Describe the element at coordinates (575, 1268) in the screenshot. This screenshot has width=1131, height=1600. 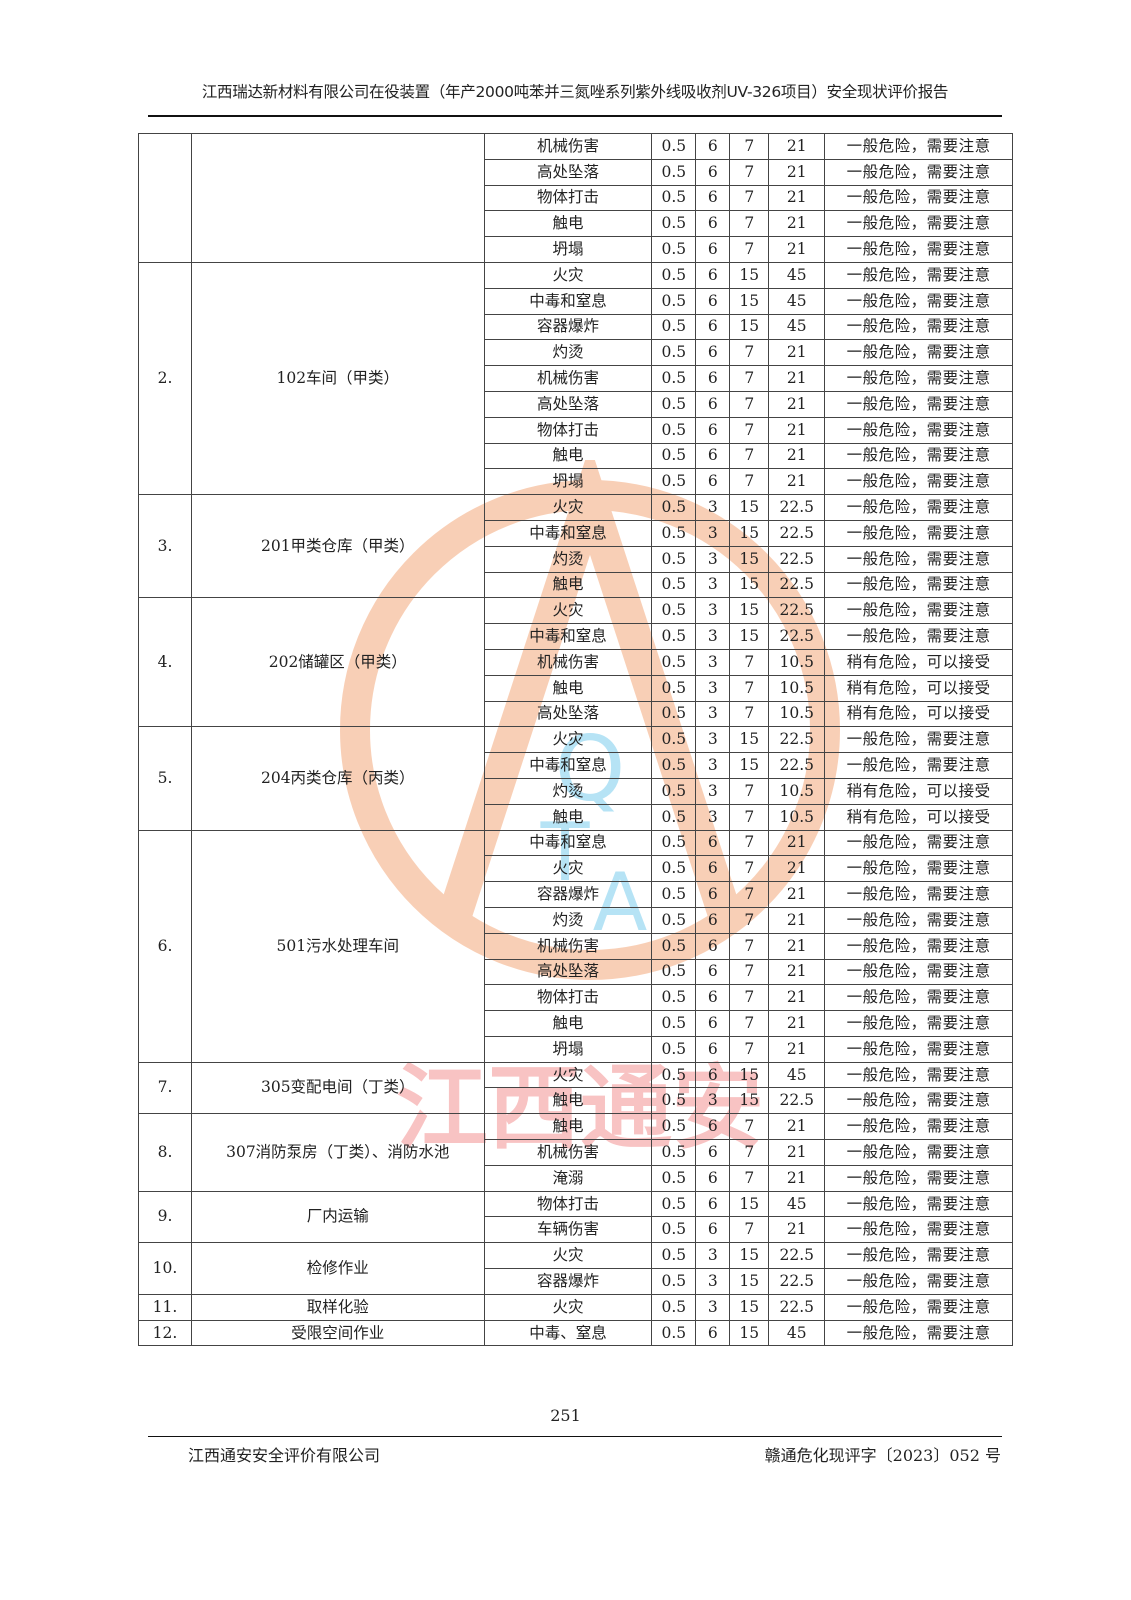
I see `table-row: 10. 检修作业 火灾 0.5 3 15 22.5 一般危险，需要注意` at that location.